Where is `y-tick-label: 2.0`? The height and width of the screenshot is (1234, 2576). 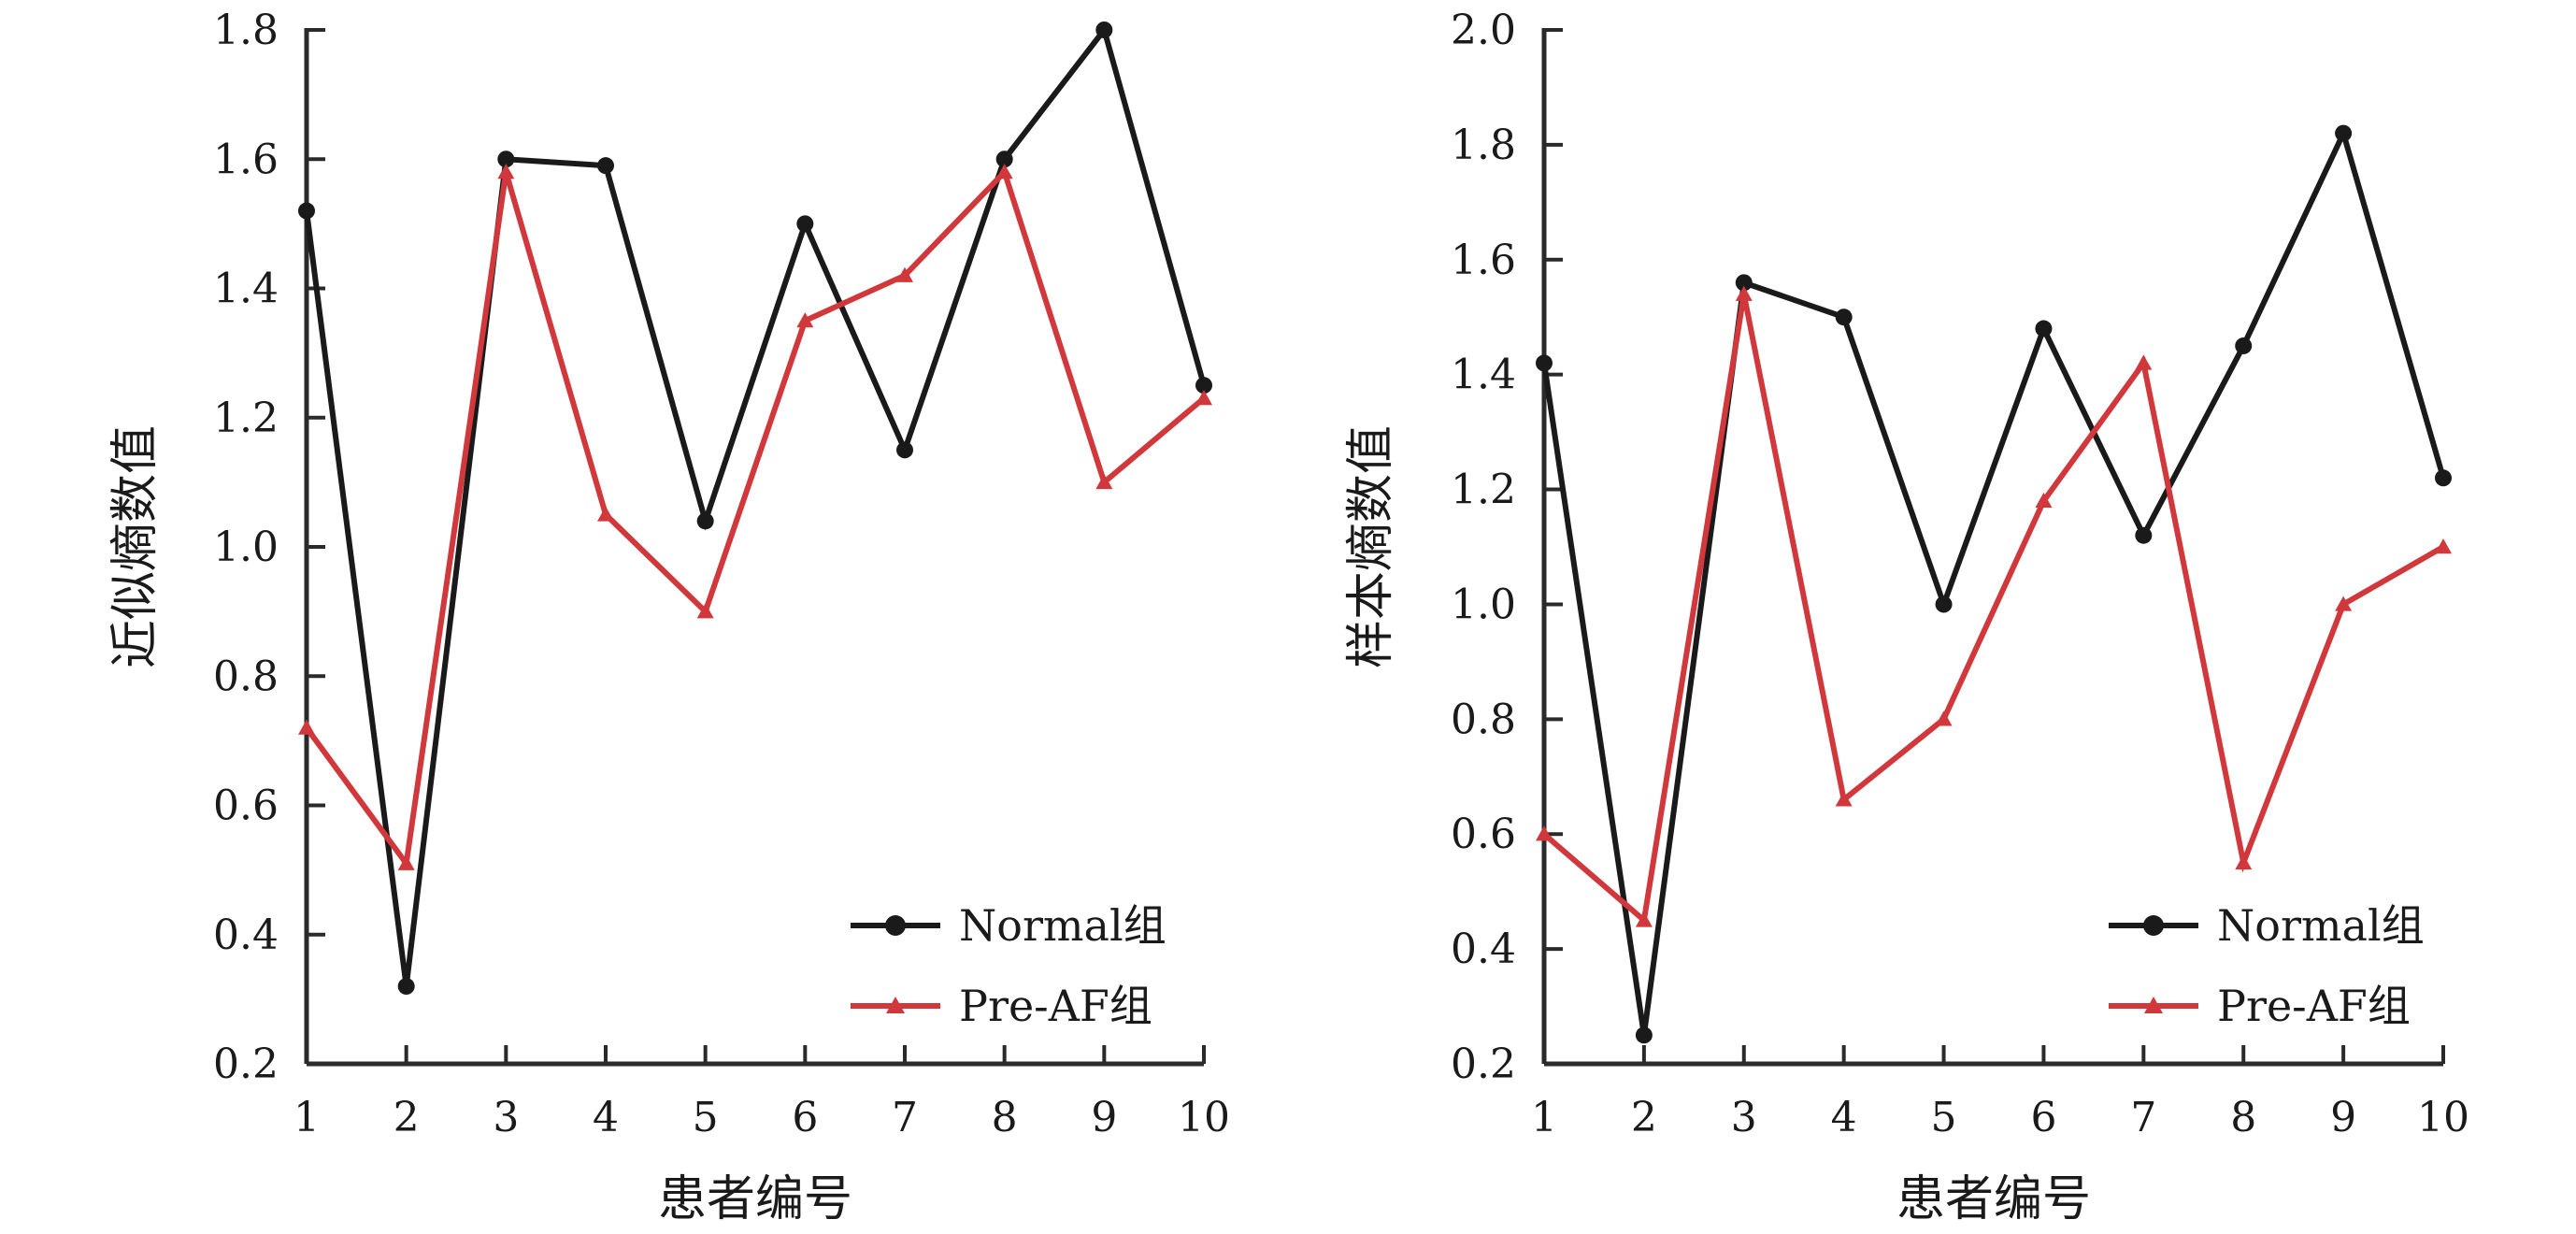 y-tick-label: 2.0 is located at coordinates (1483, 30).